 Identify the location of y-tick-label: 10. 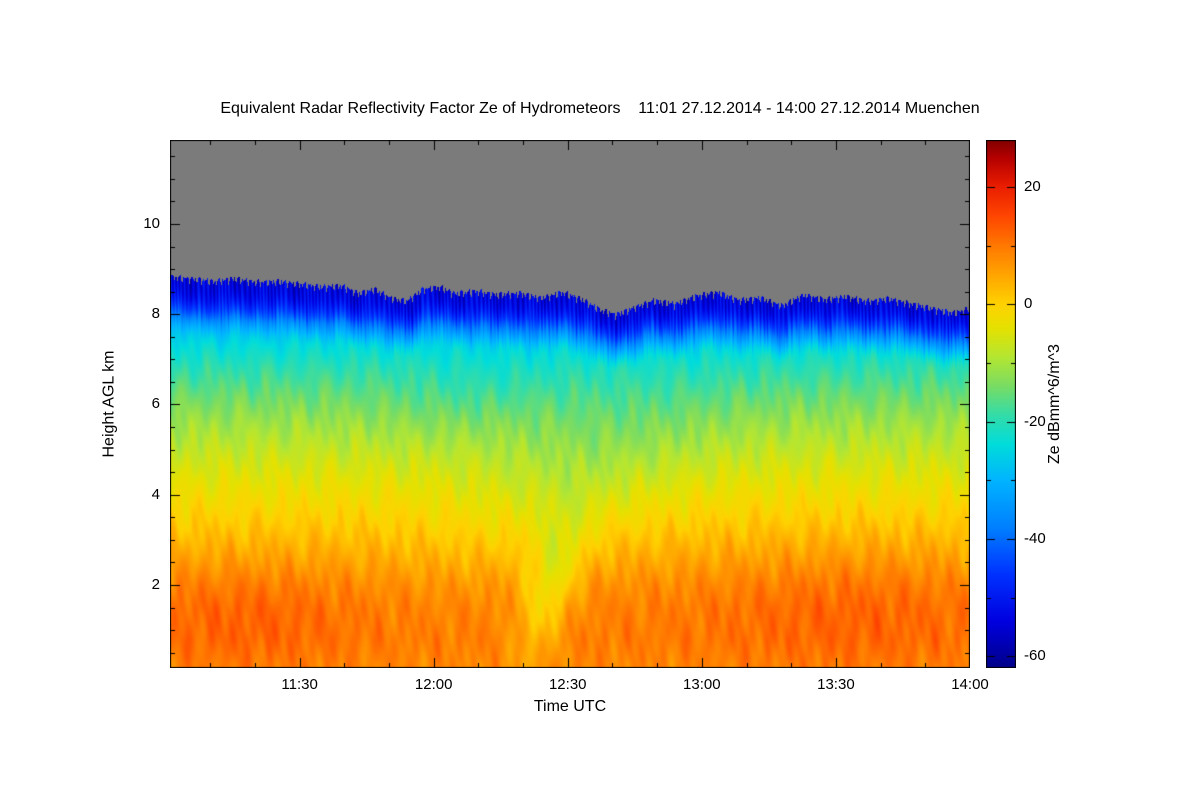
(151, 223).